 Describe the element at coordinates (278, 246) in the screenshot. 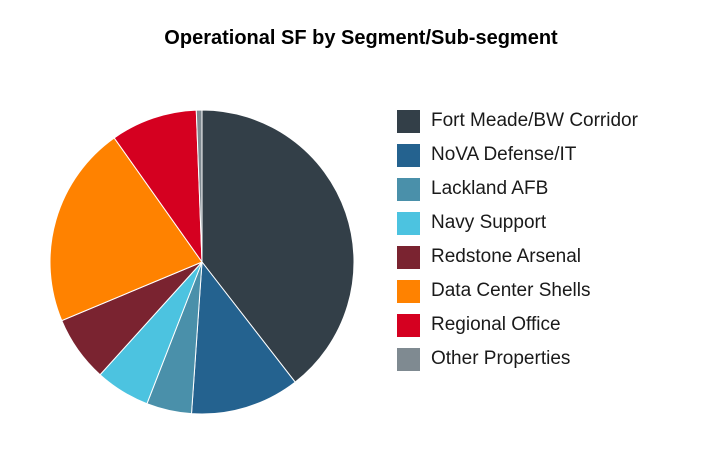

I see `pie-slice-fort-meade-bw-corridor` at that location.